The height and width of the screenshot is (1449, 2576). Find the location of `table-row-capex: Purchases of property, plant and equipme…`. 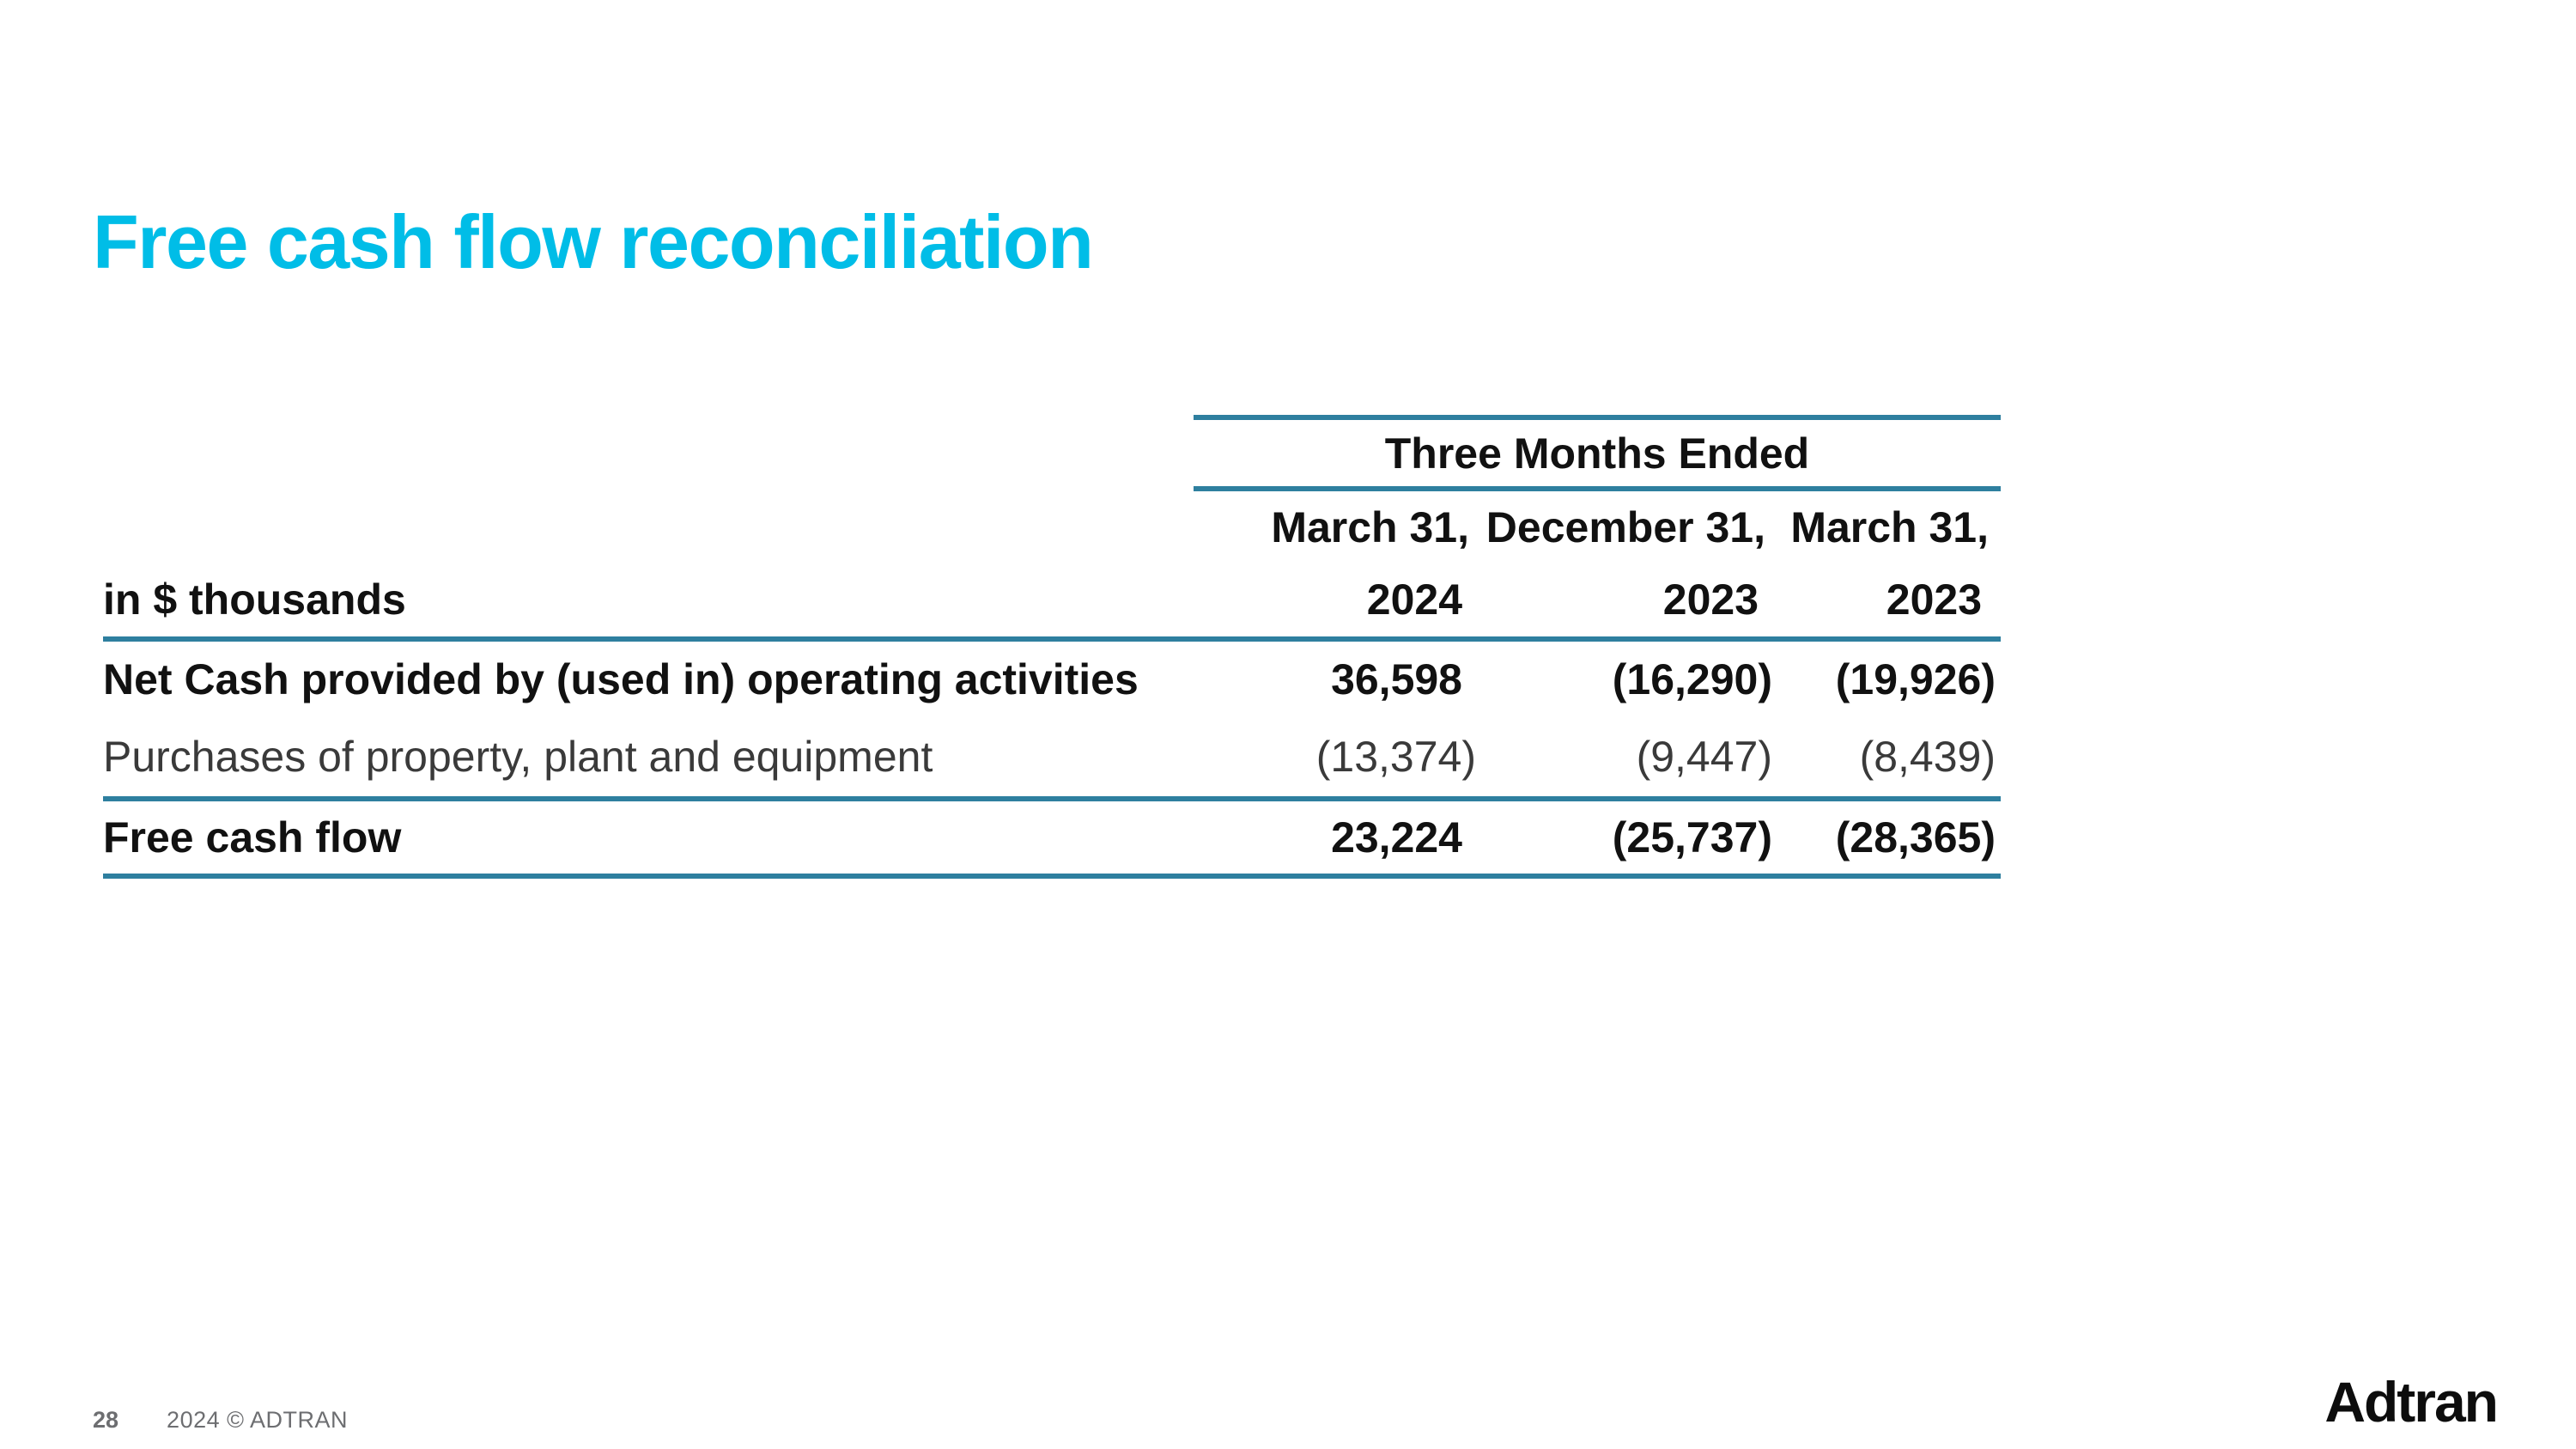

table-row-capex: Purchases of property, plant and equipme… is located at coordinates (1052, 756).